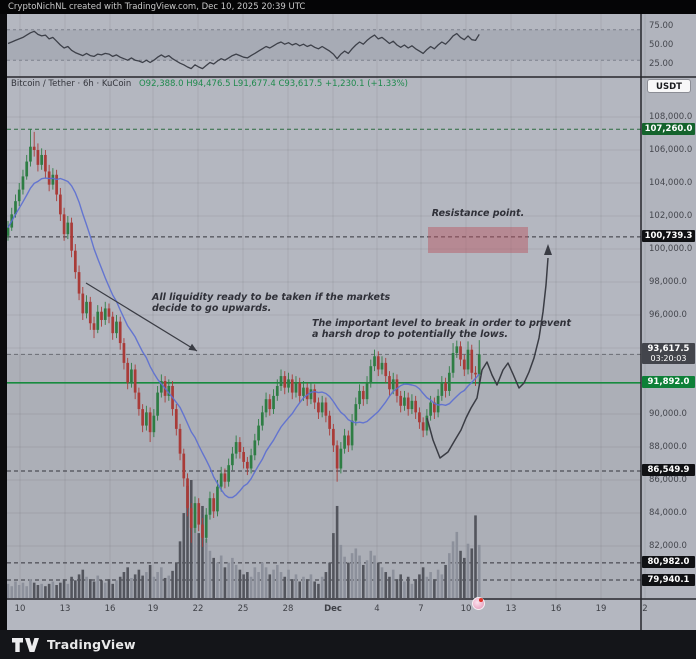 This screenshot has width=696, height=659. What do you see at coordinates (478, 603) in the screenshot?
I see `emoji-sticker-icon` at bounding box center [478, 603].